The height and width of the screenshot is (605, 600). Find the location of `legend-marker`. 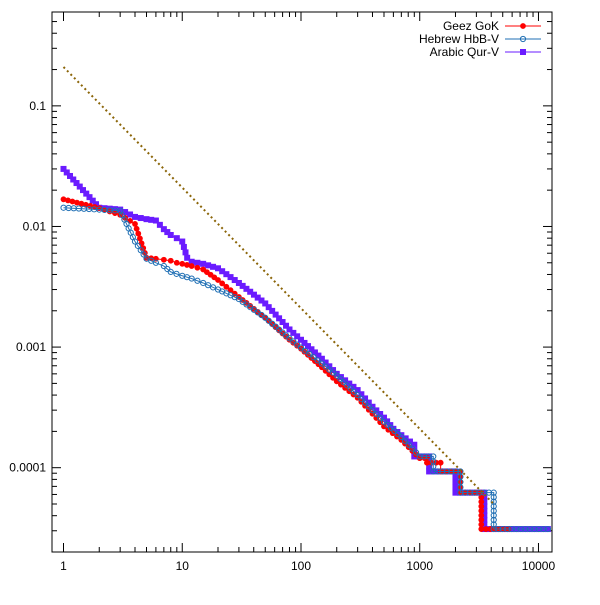

legend-marker is located at coordinates (523, 39).